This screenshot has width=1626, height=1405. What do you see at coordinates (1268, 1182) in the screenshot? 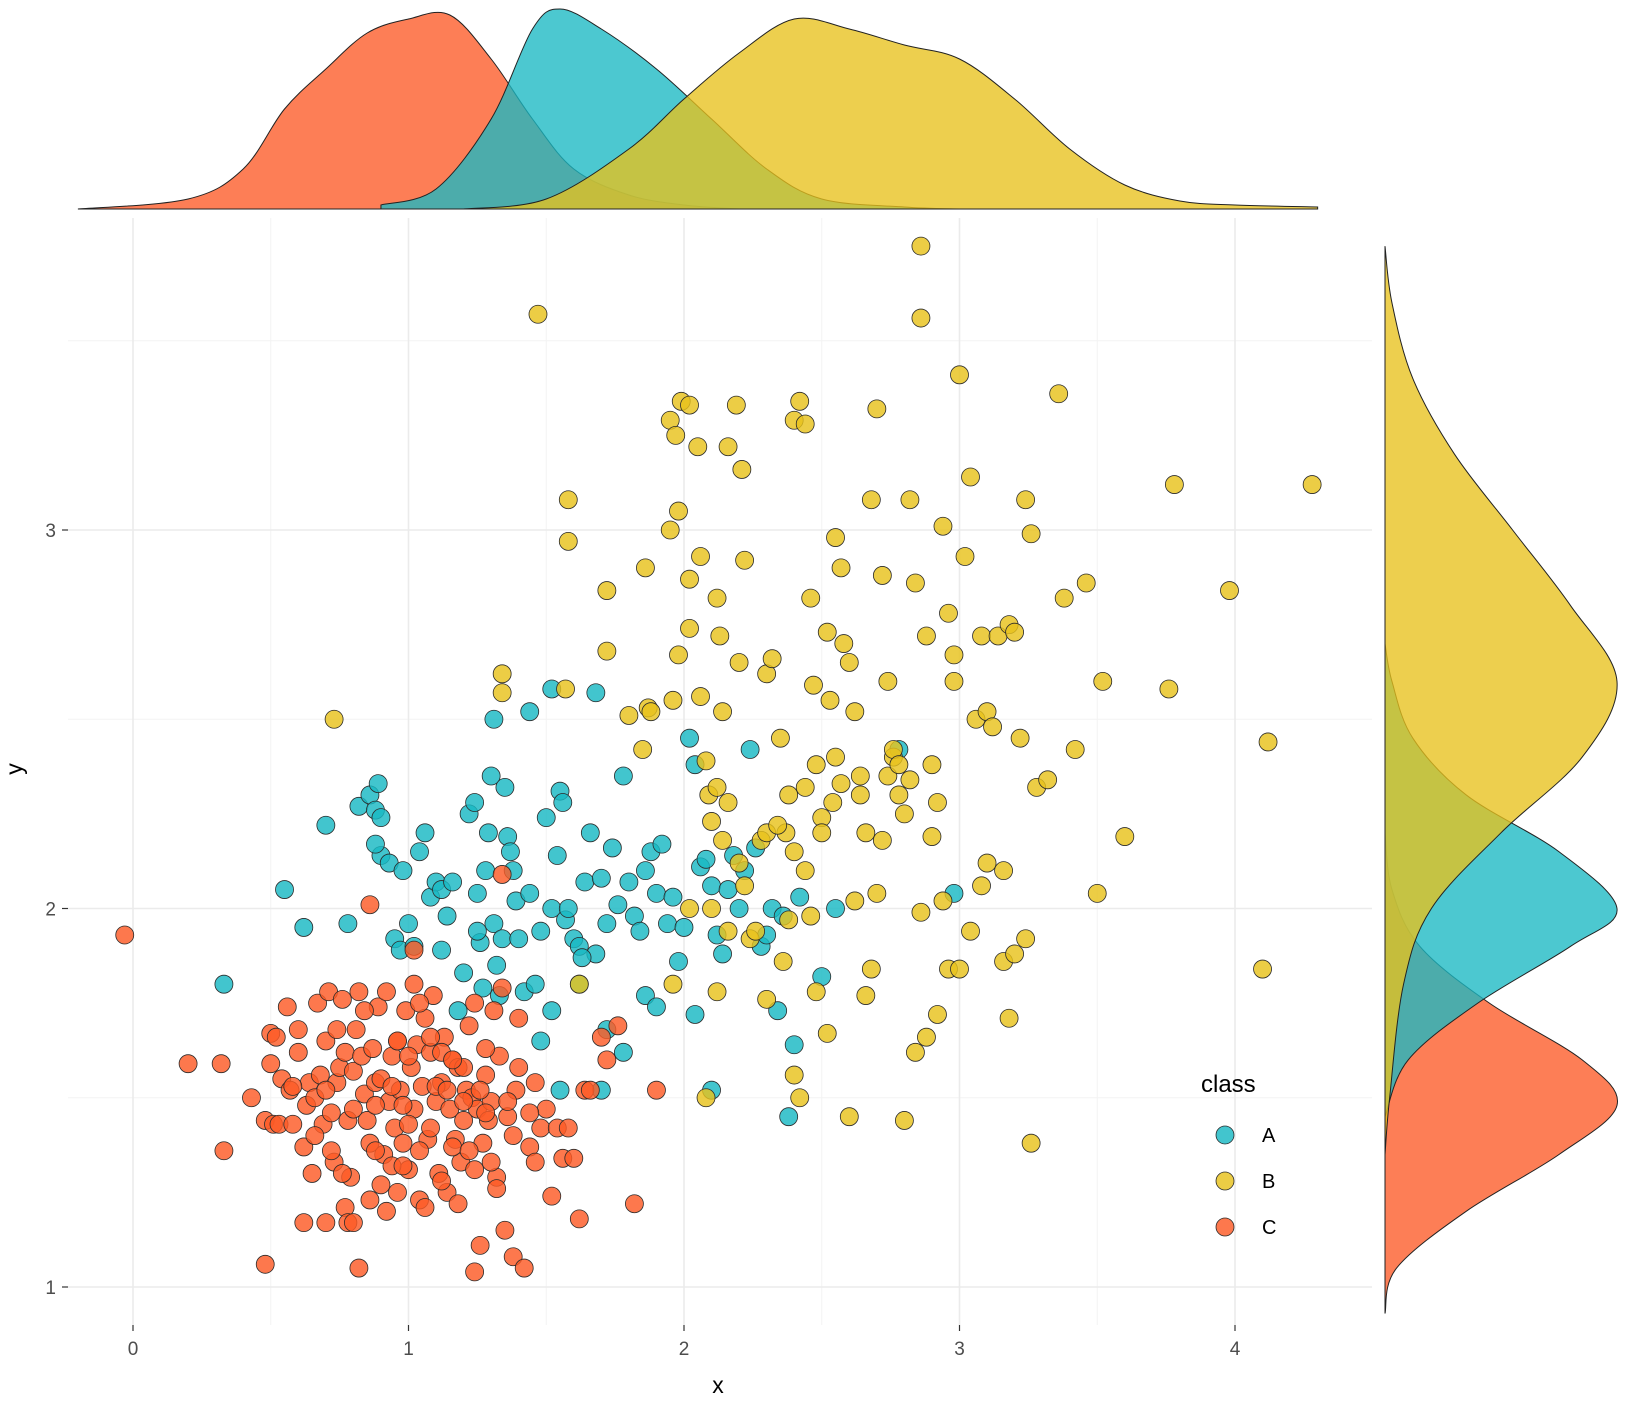
I see `legend-label-B: B` at bounding box center [1268, 1182].